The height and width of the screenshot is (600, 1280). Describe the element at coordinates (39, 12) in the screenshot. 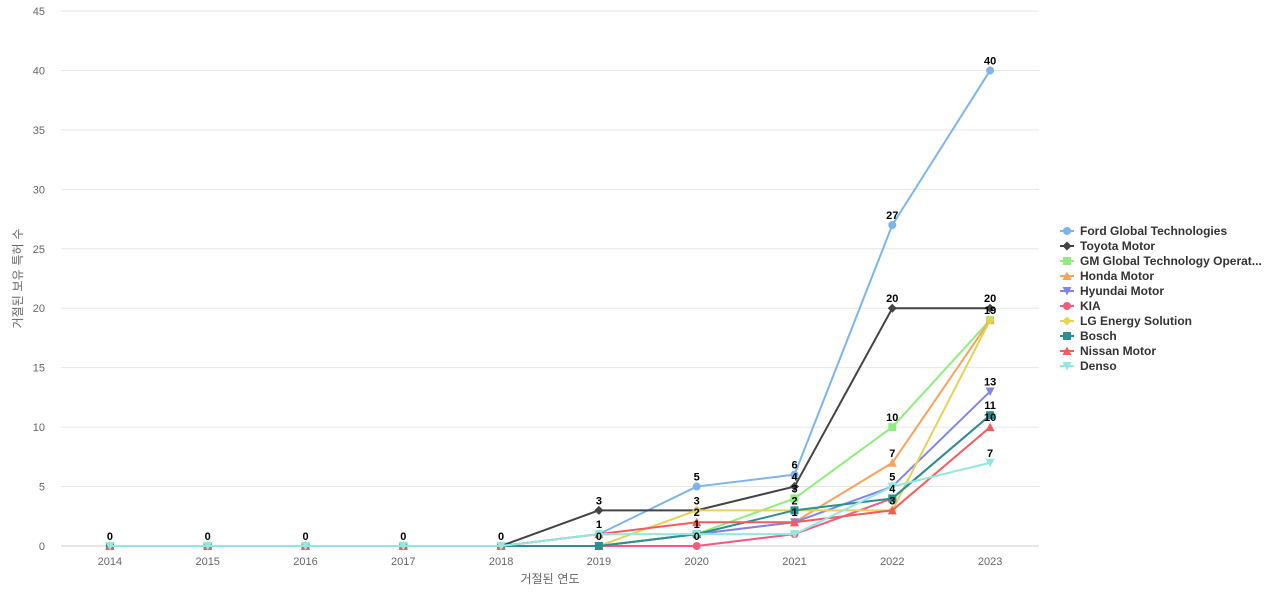

I see `y-tick-label: 45` at that location.